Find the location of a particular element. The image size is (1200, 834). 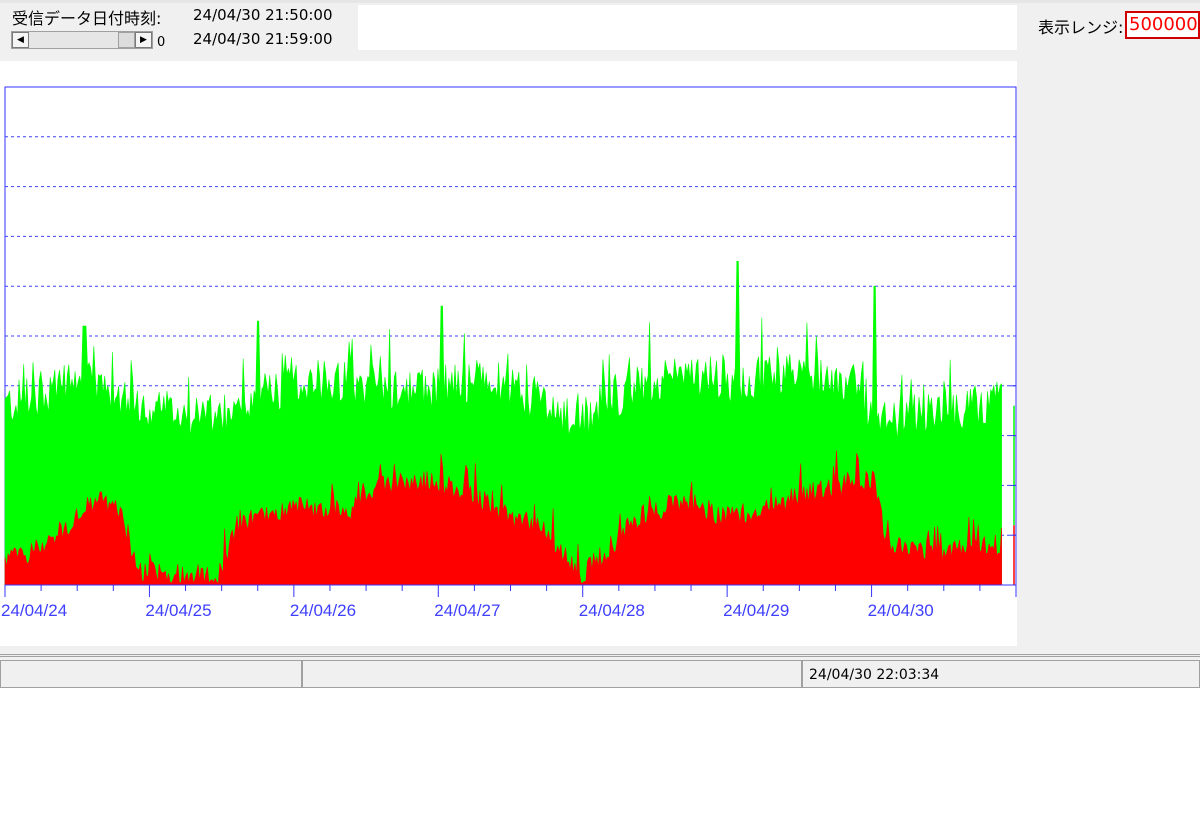

received-time-end: 24/04/30 21:59:00 is located at coordinates (263, 39).